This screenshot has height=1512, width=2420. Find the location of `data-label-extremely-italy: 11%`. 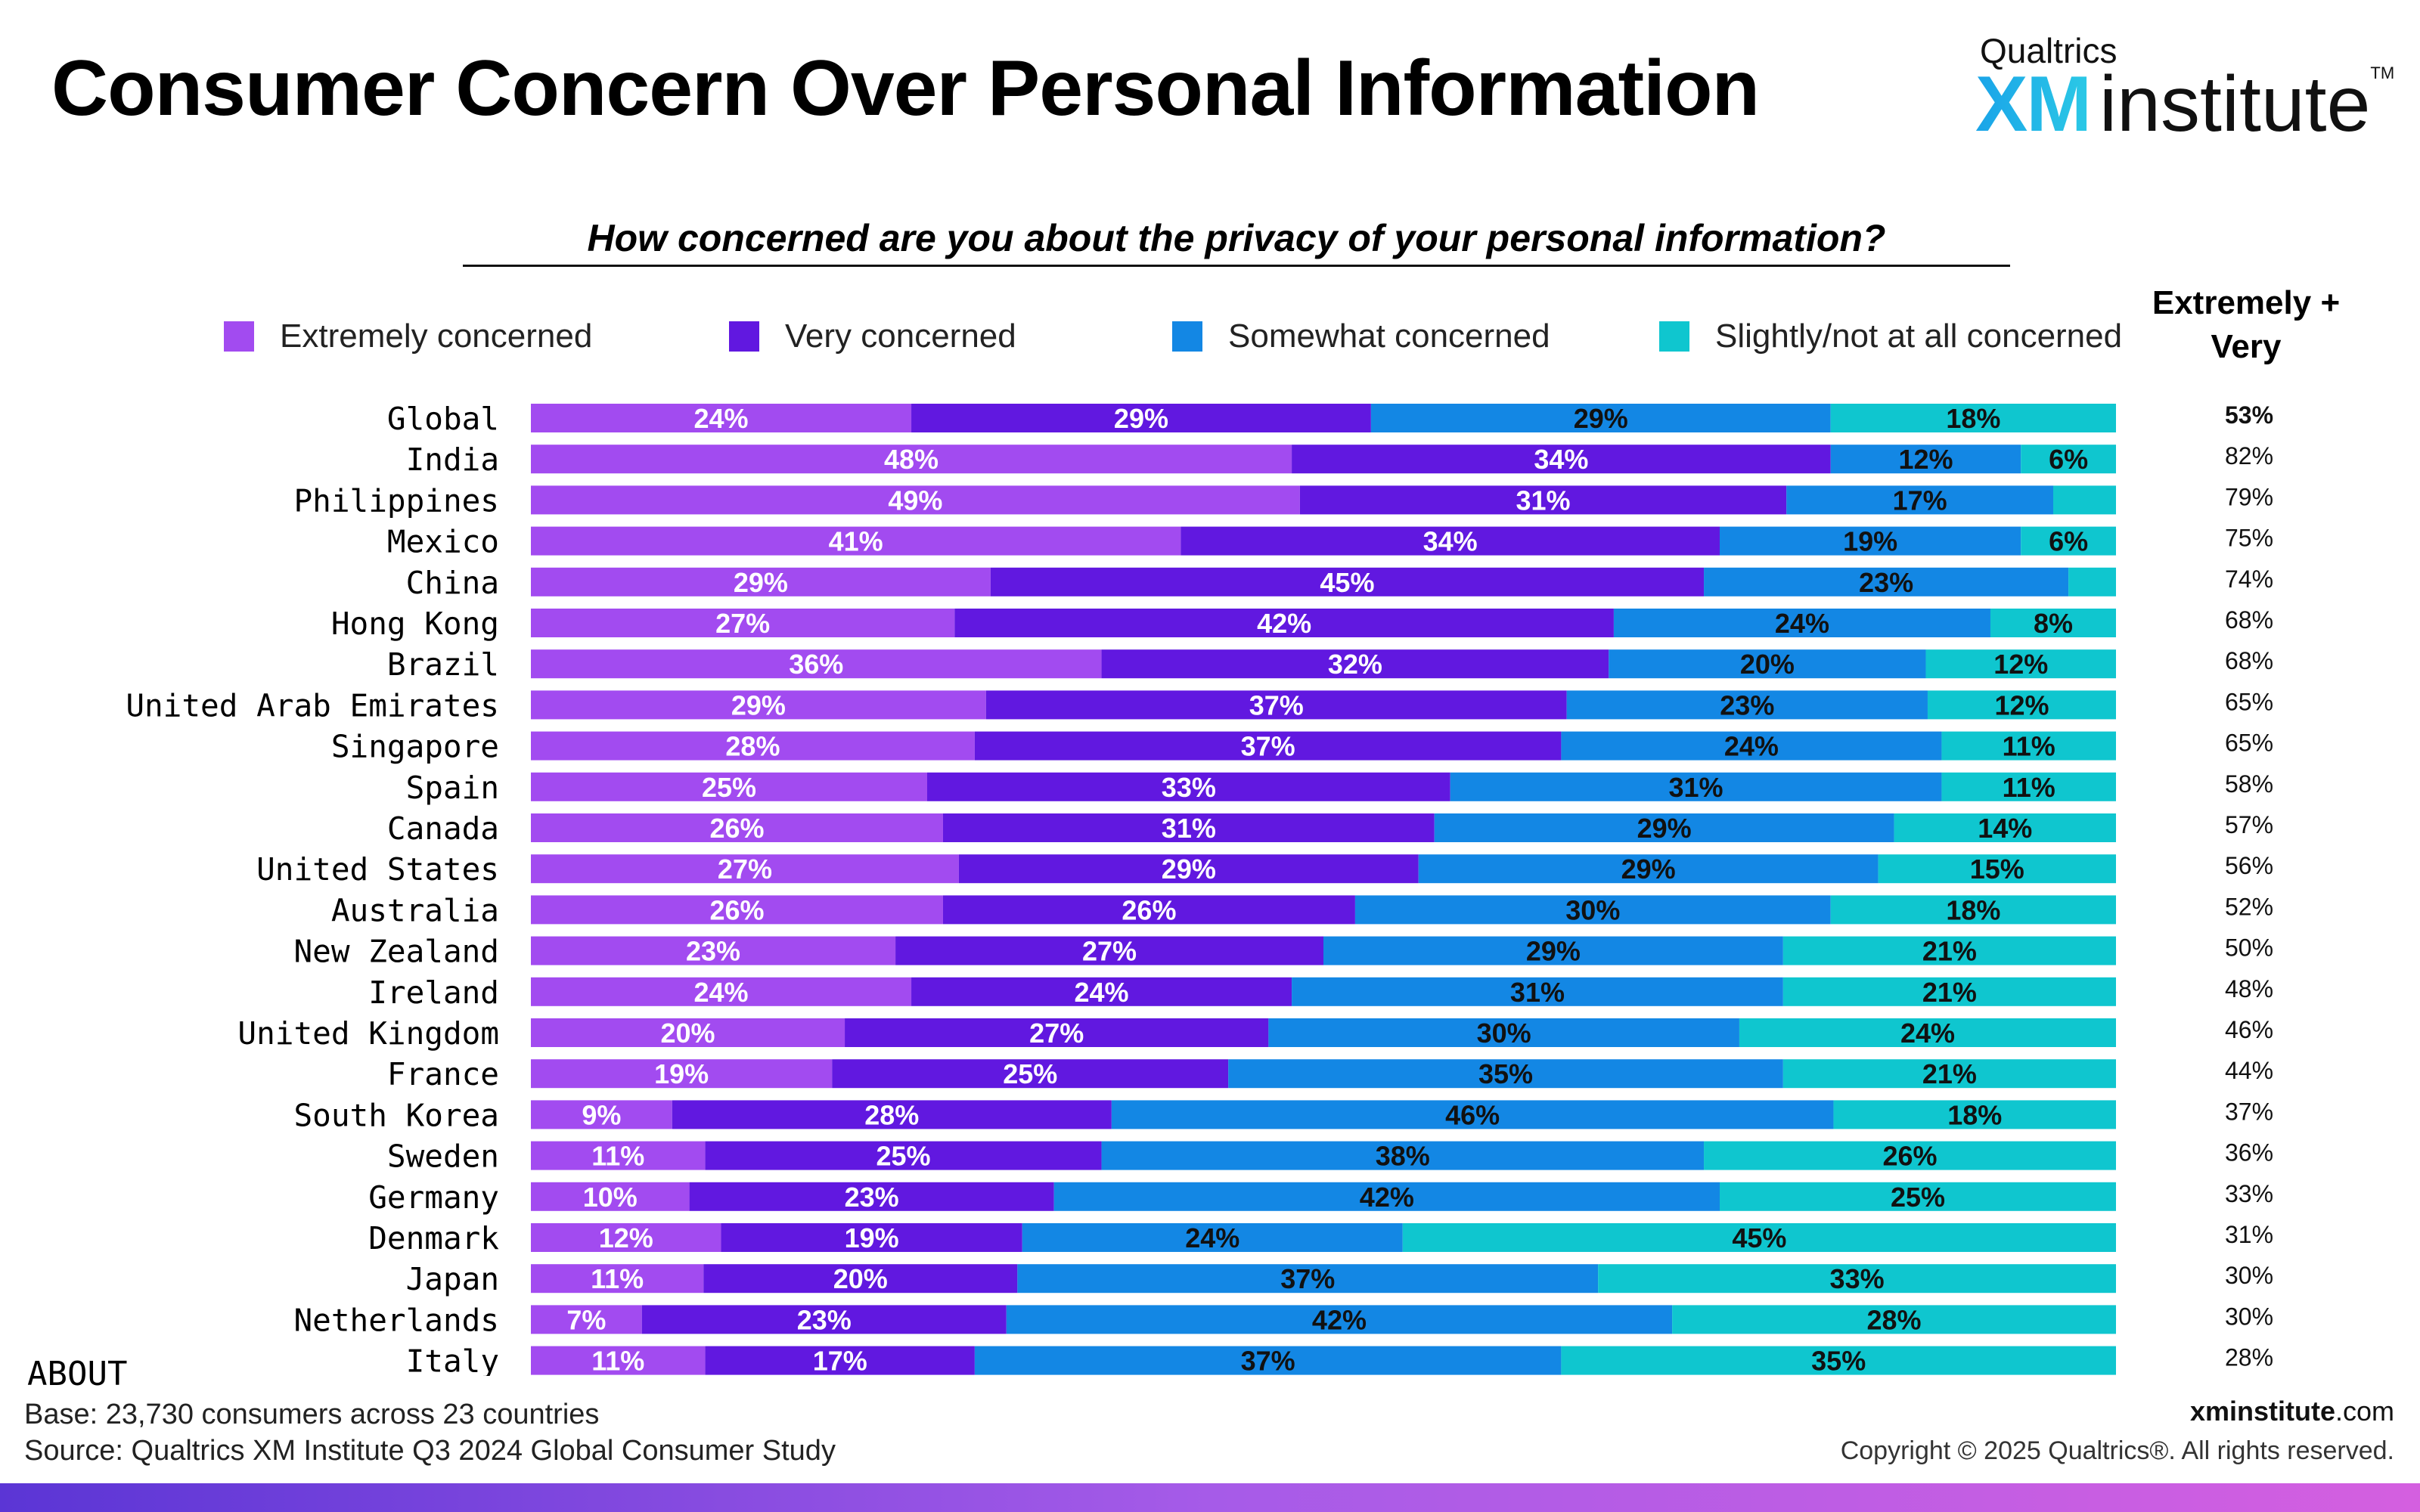

data-label-extremely-italy: 11% is located at coordinates (617, 1361).